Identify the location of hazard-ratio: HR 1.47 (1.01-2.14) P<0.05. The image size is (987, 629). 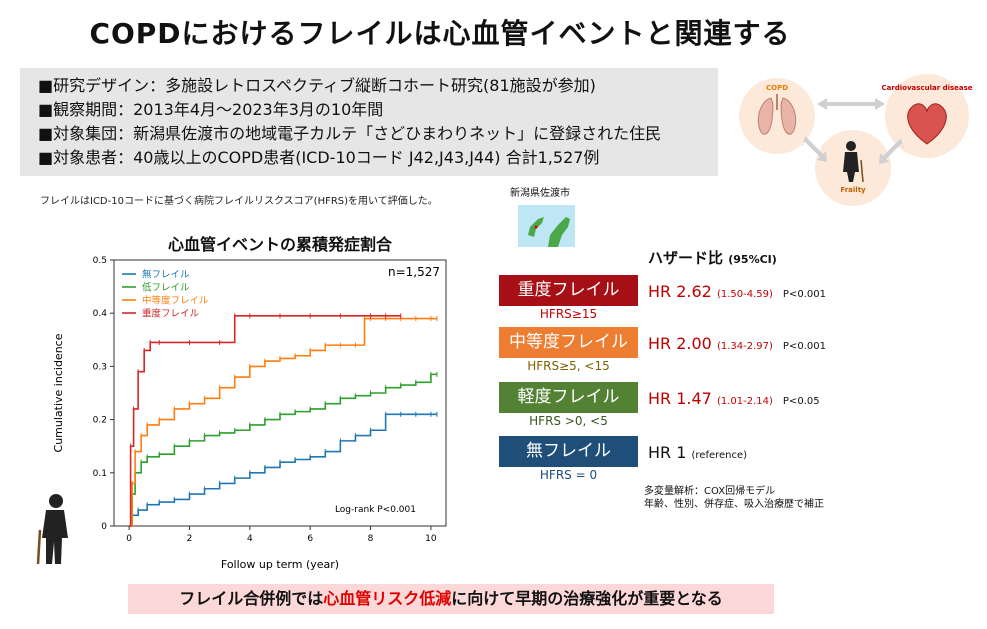
(734, 398).